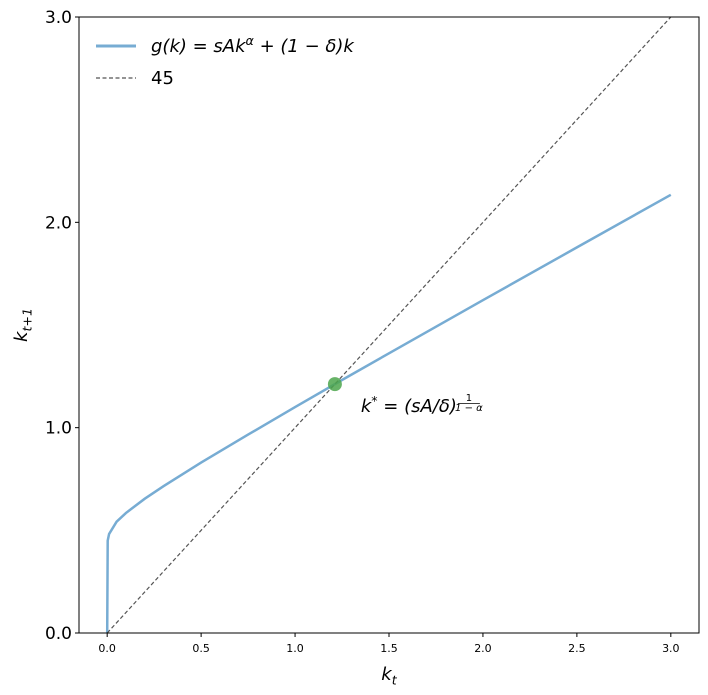 The height and width of the screenshot is (695, 708). What do you see at coordinates (253, 45) in the screenshot?
I see `legend-label-g: g(k) = sAkα​ + (1 − δ)k` at bounding box center [253, 45].